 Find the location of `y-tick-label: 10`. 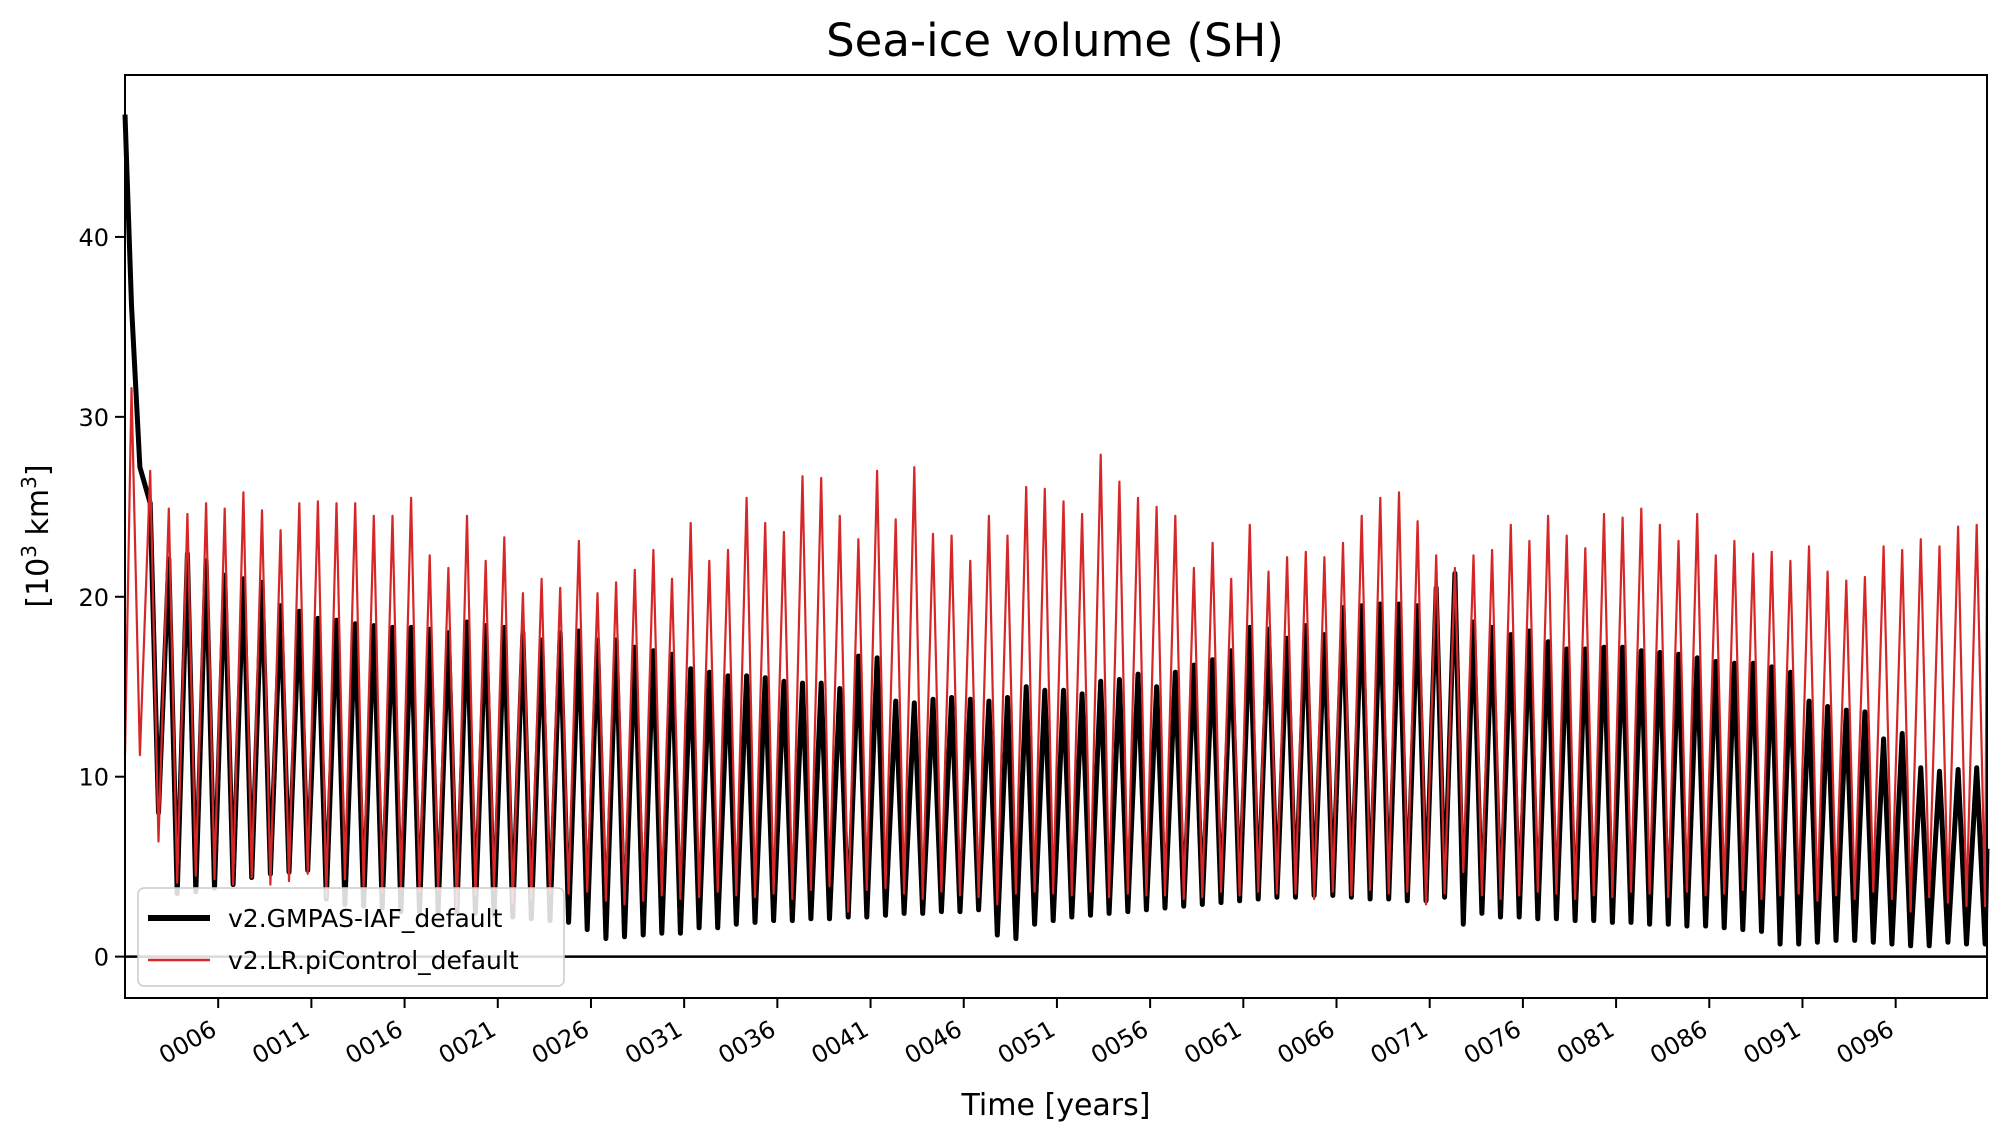

y-tick-label: 10 is located at coordinates (93, 778).